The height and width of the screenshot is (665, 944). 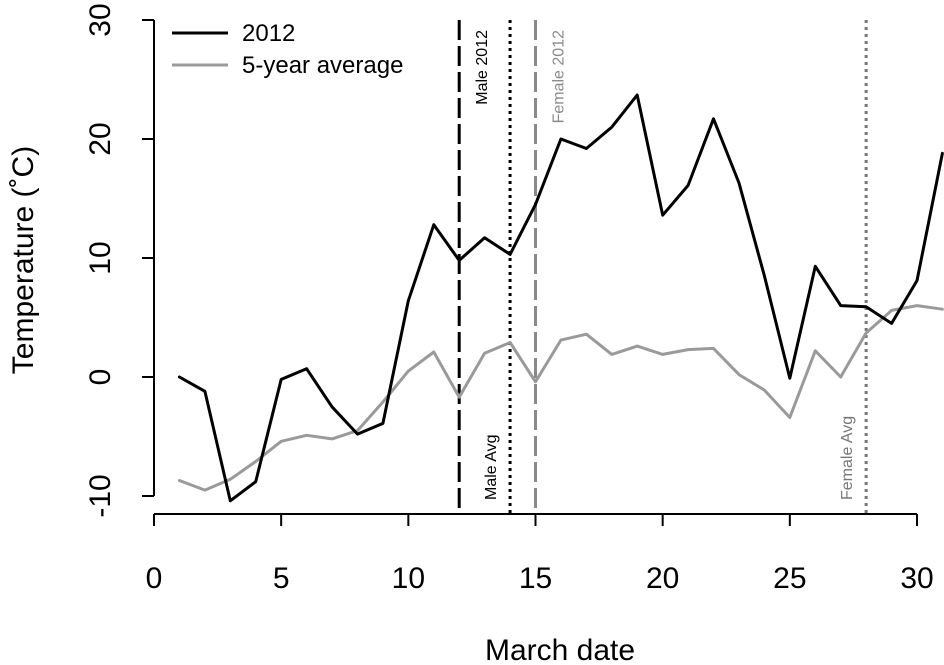 What do you see at coordinates (23, 260) in the screenshot?
I see `y-axis-title: Temperature (˚C)` at bounding box center [23, 260].